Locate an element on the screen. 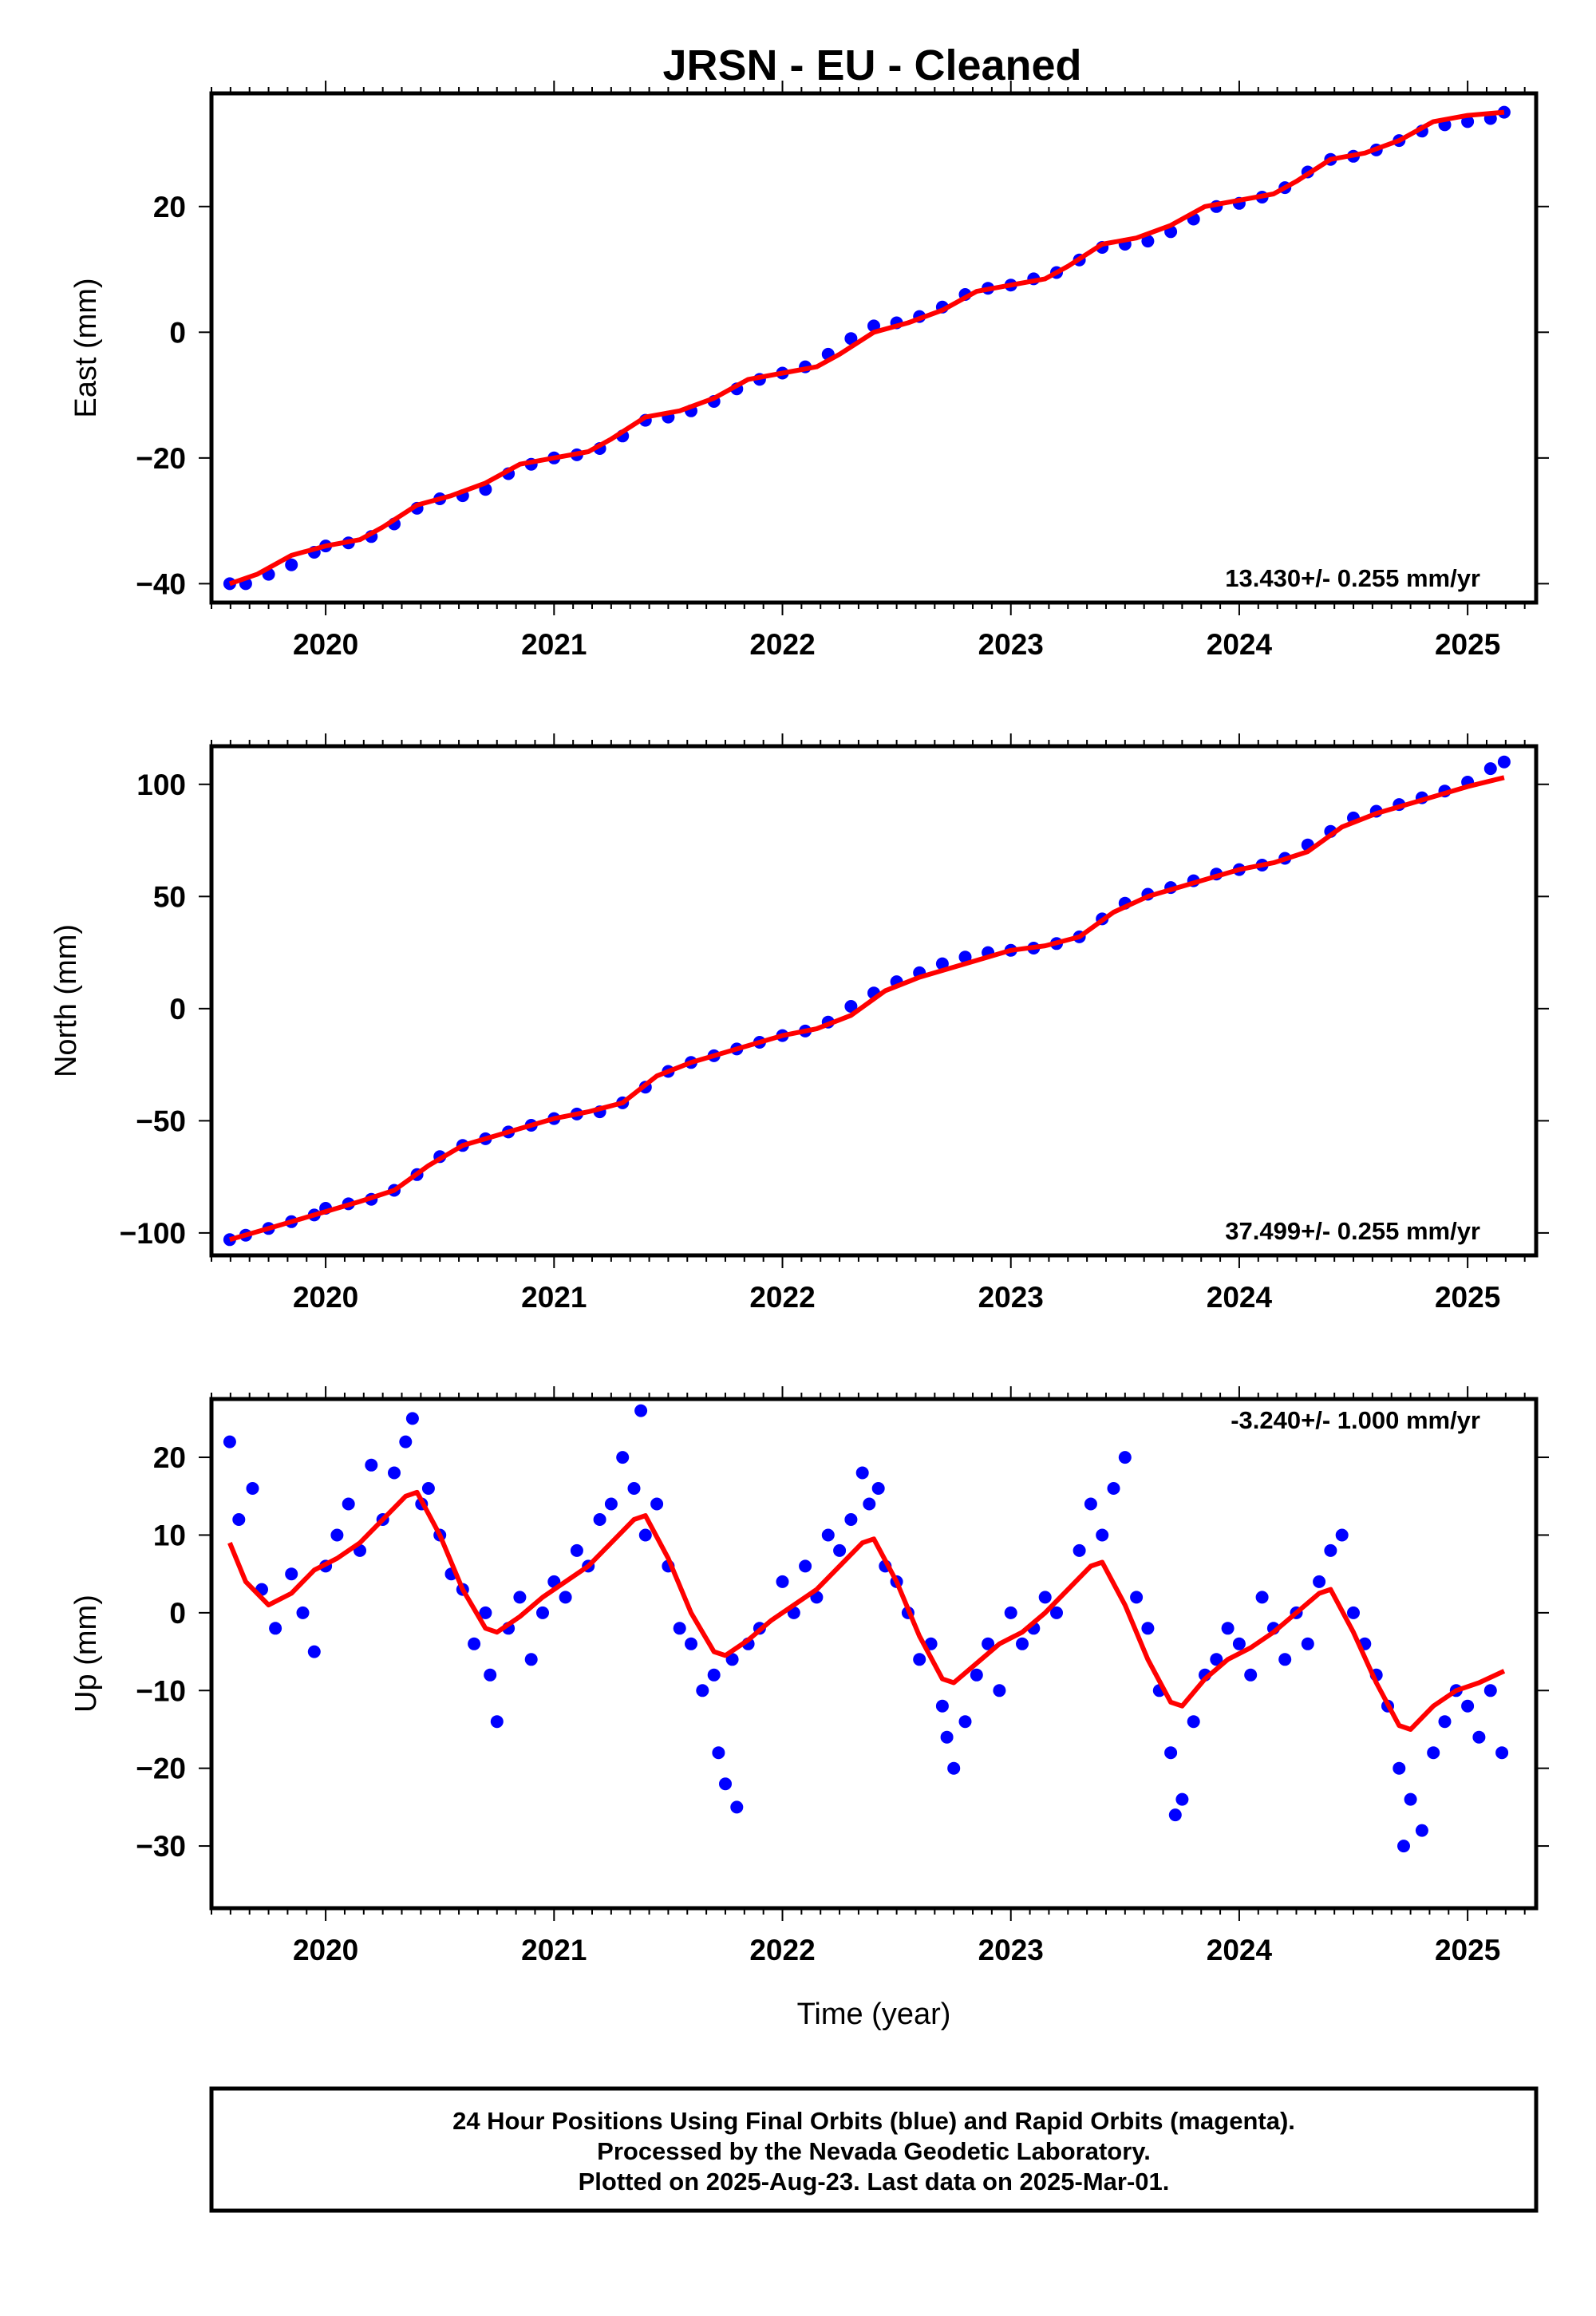 The image size is (1596, 2316). y-tick-label: −30 is located at coordinates (161, 1846).